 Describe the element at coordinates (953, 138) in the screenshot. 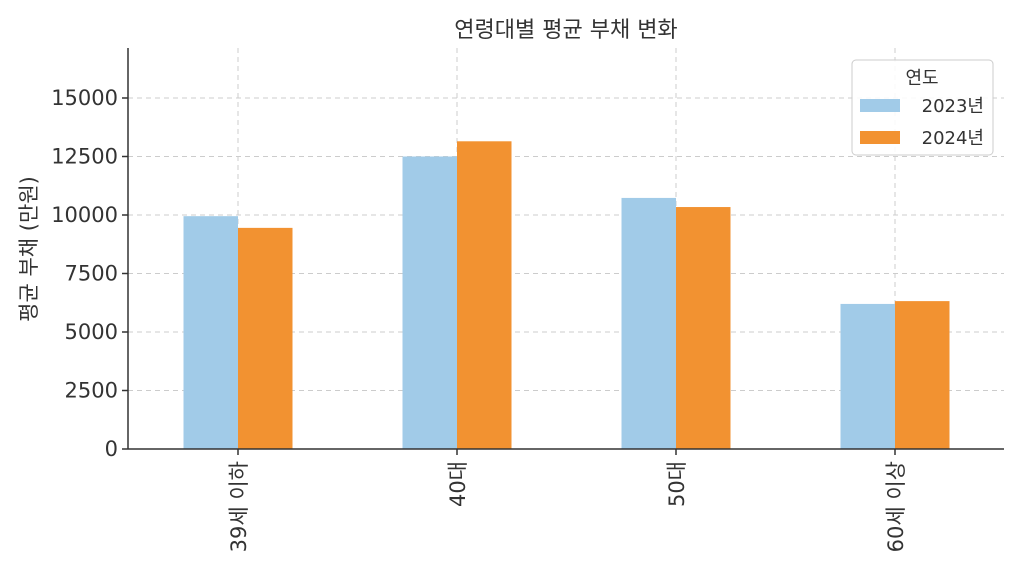

I see `legend-label: 2024년` at that location.